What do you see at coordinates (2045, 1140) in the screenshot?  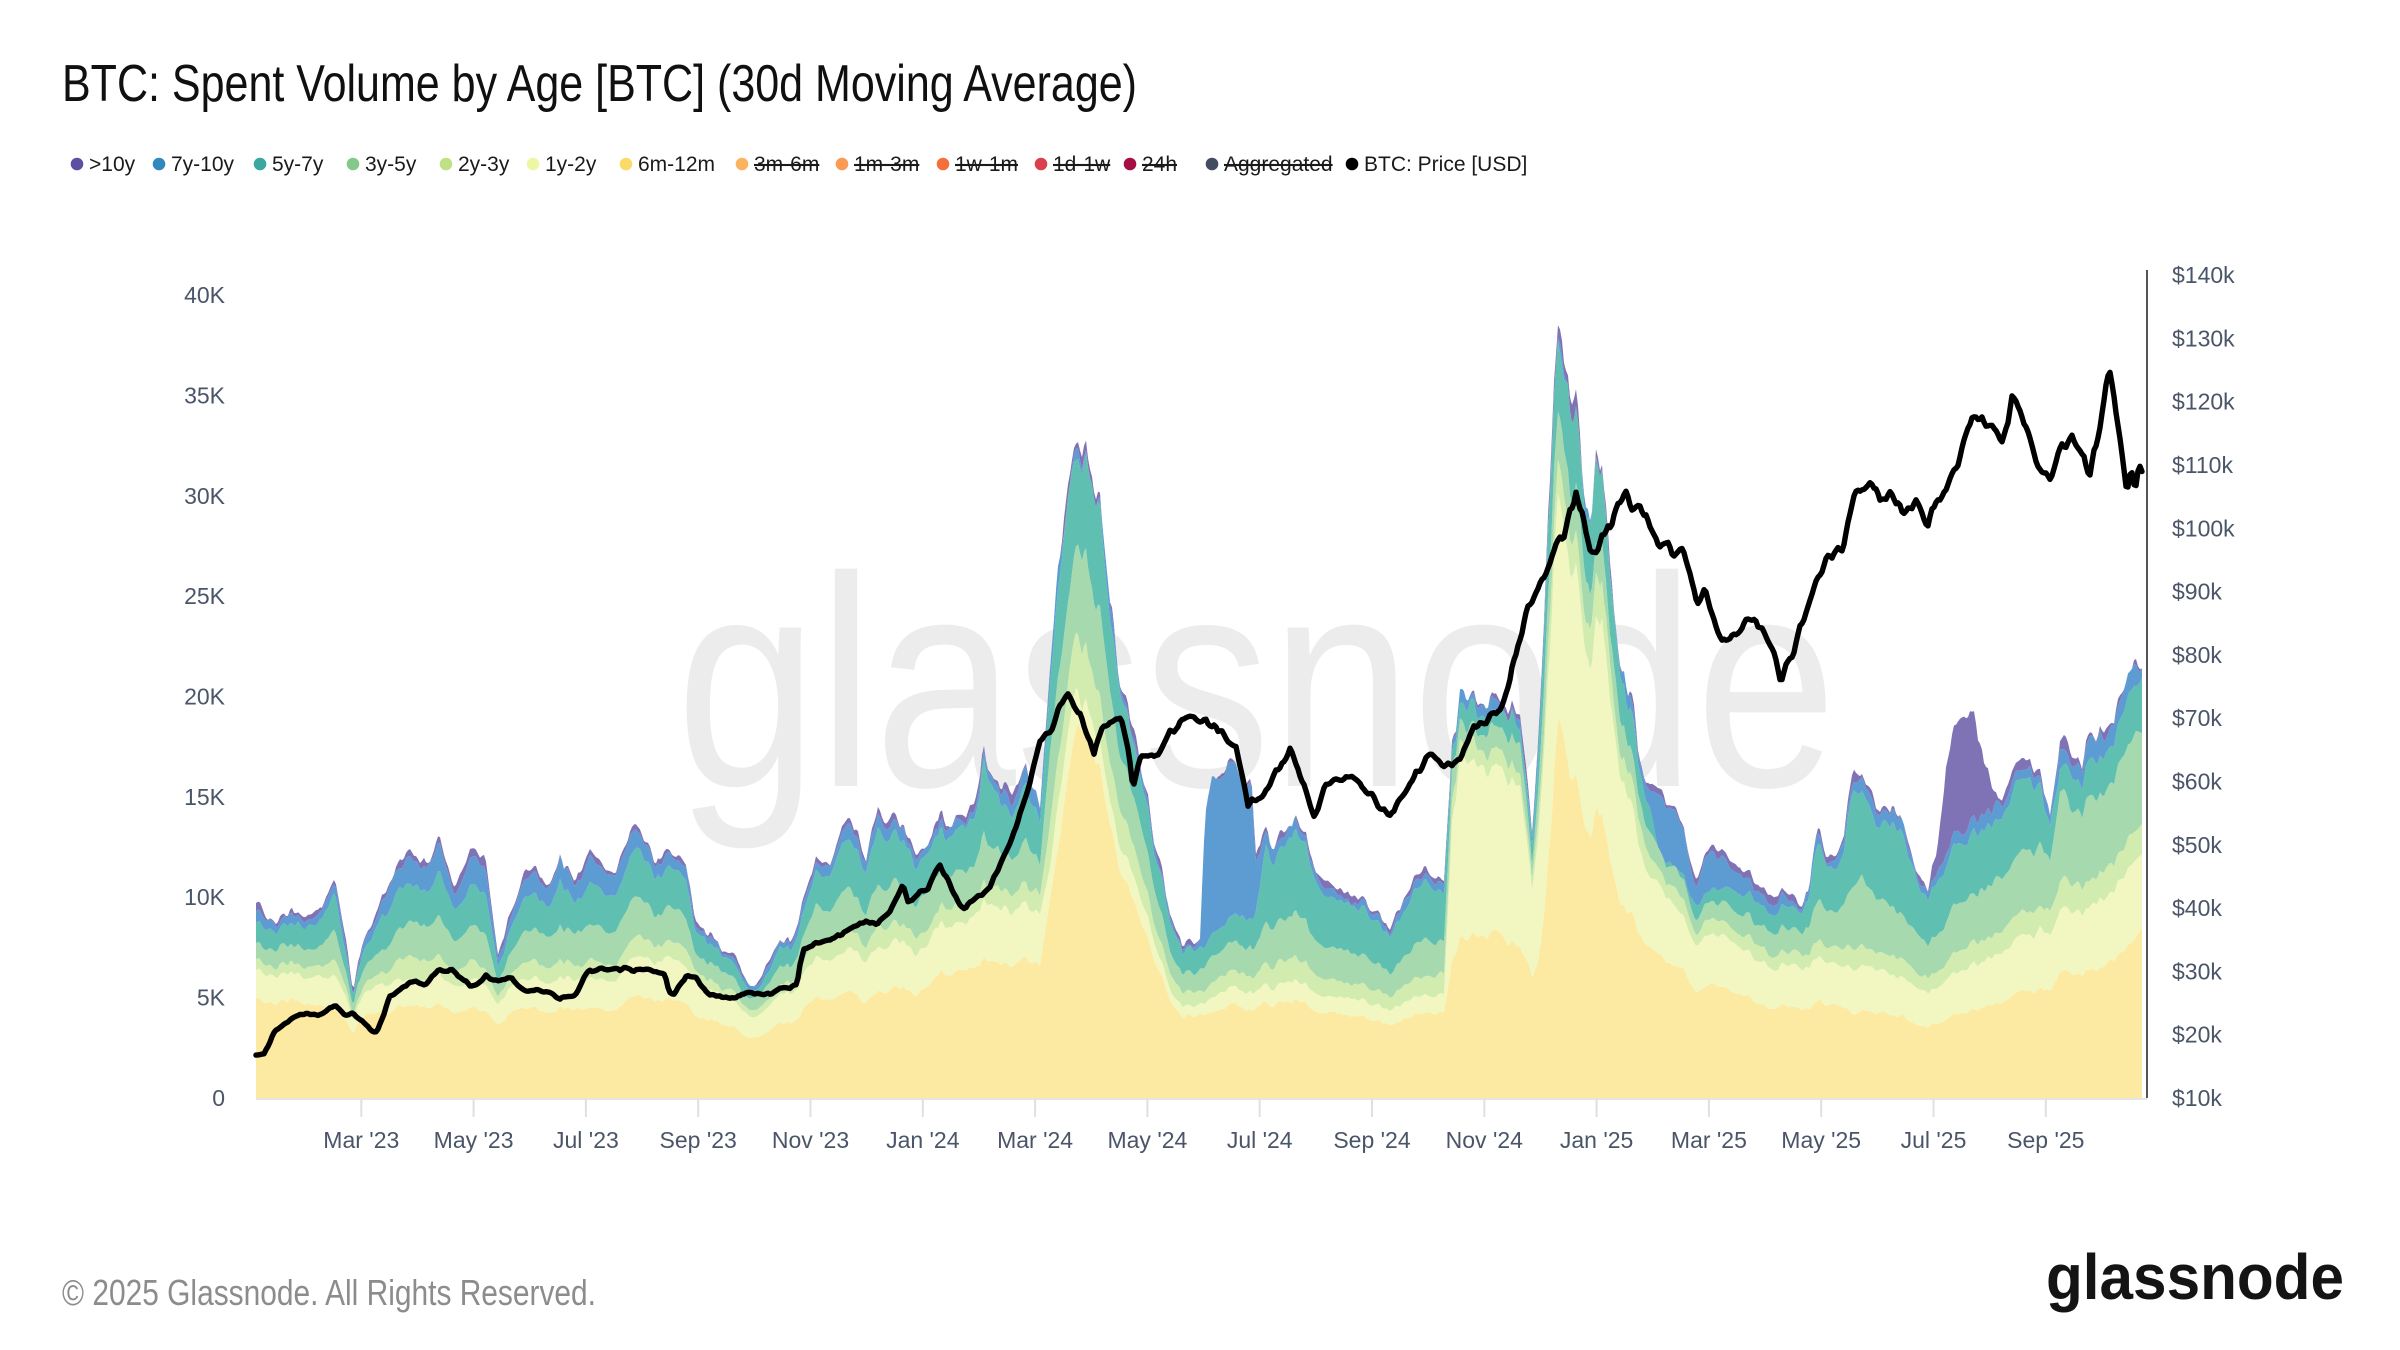 I see `svg-text: Sep '25` at bounding box center [2045, 1140].